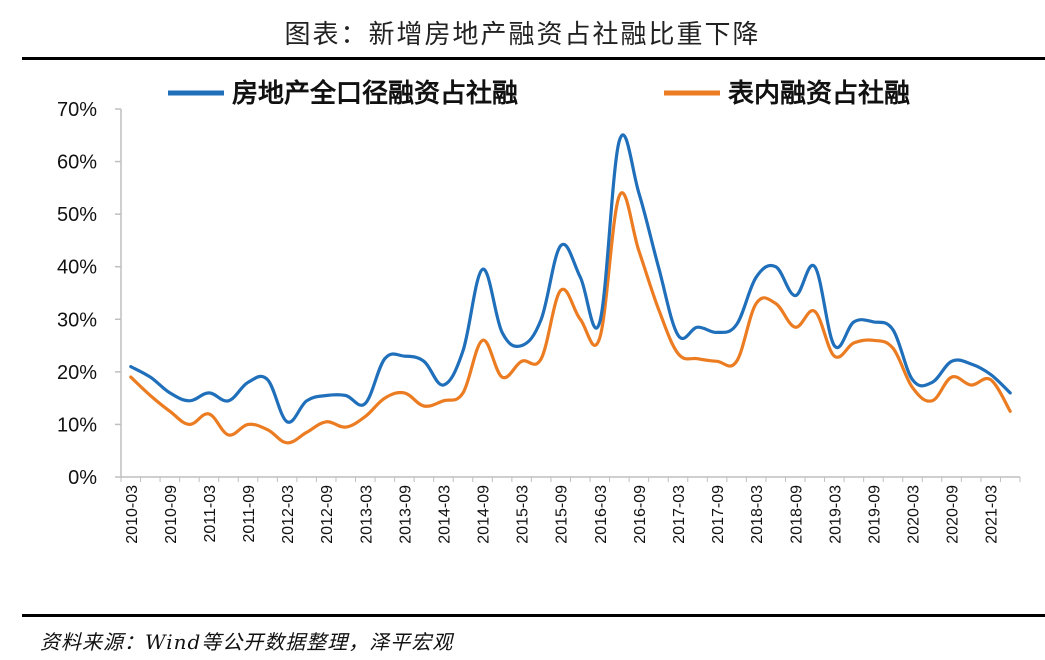  What do you see at coordinates (247, 642) in the screenshot?
I see `source-note: 资料来源：Wind等公开数据整理，泽平宏观` at bounding box center [247, 642].